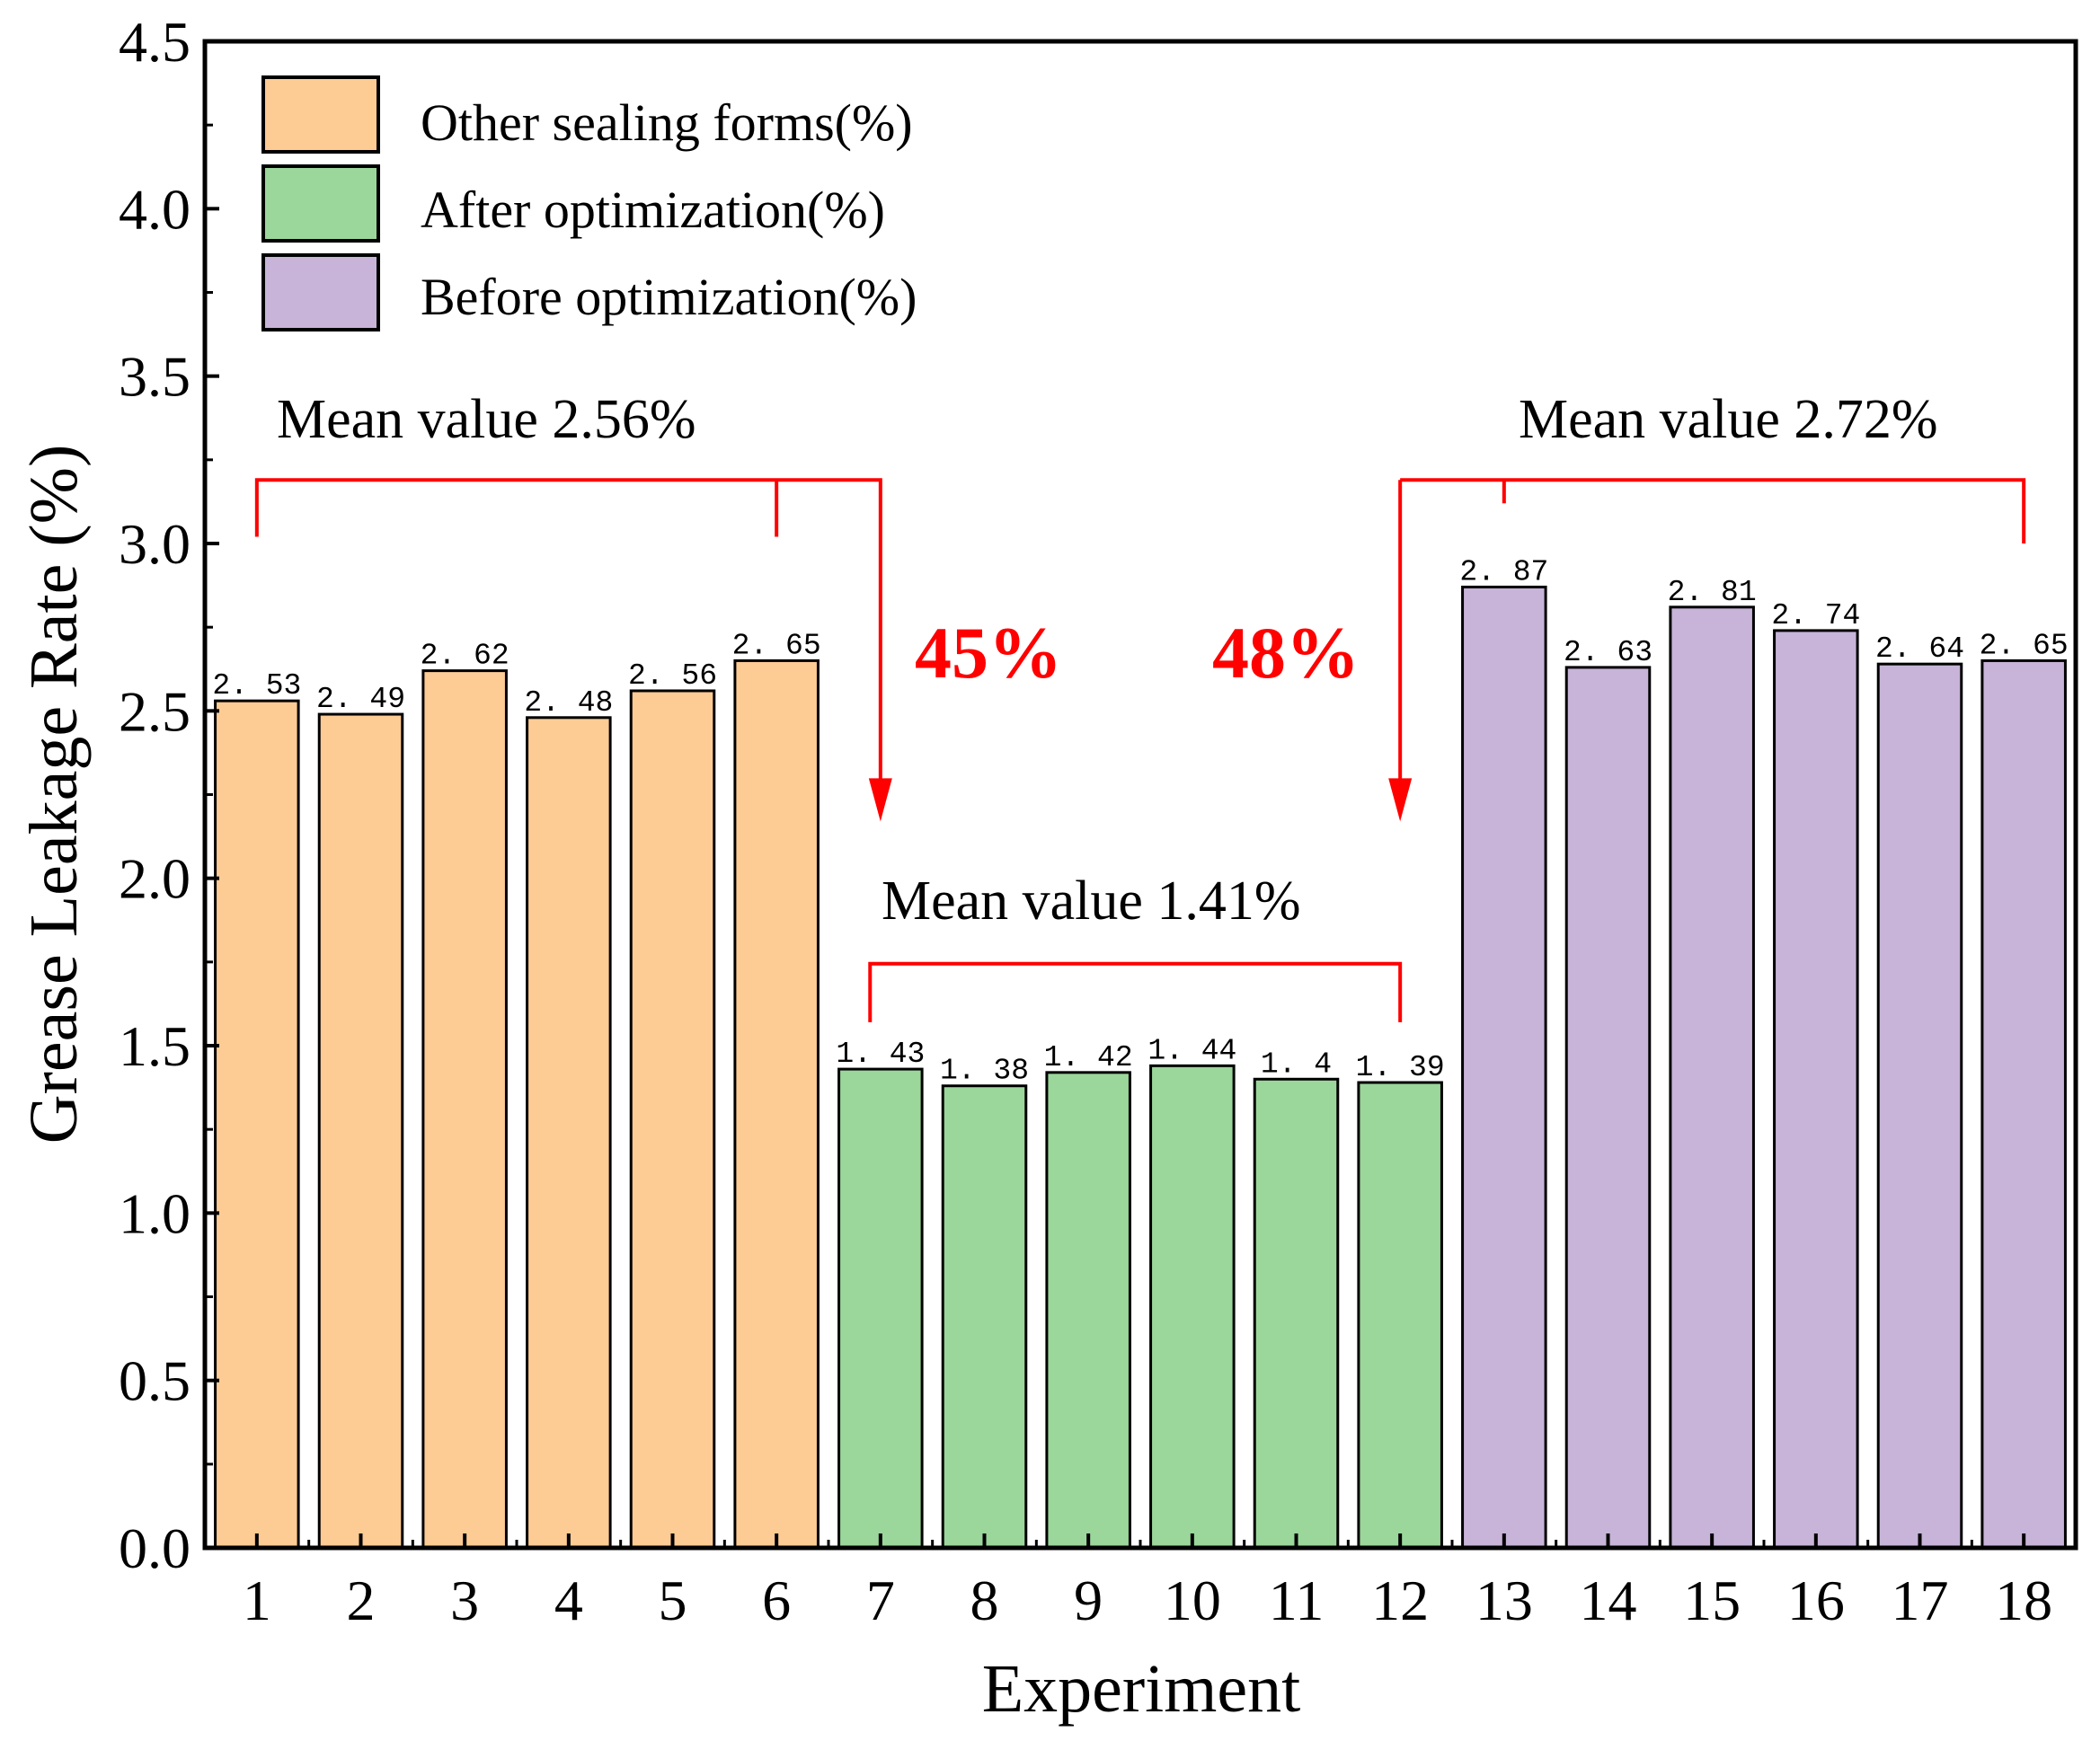 Image resolution: width=2100 pixels, height=1741 pixels. What do you see at coordinates (1400, 1067) in the screenshot?
I see `value-label: 1. 39` at bounding box center [1400, 1067].